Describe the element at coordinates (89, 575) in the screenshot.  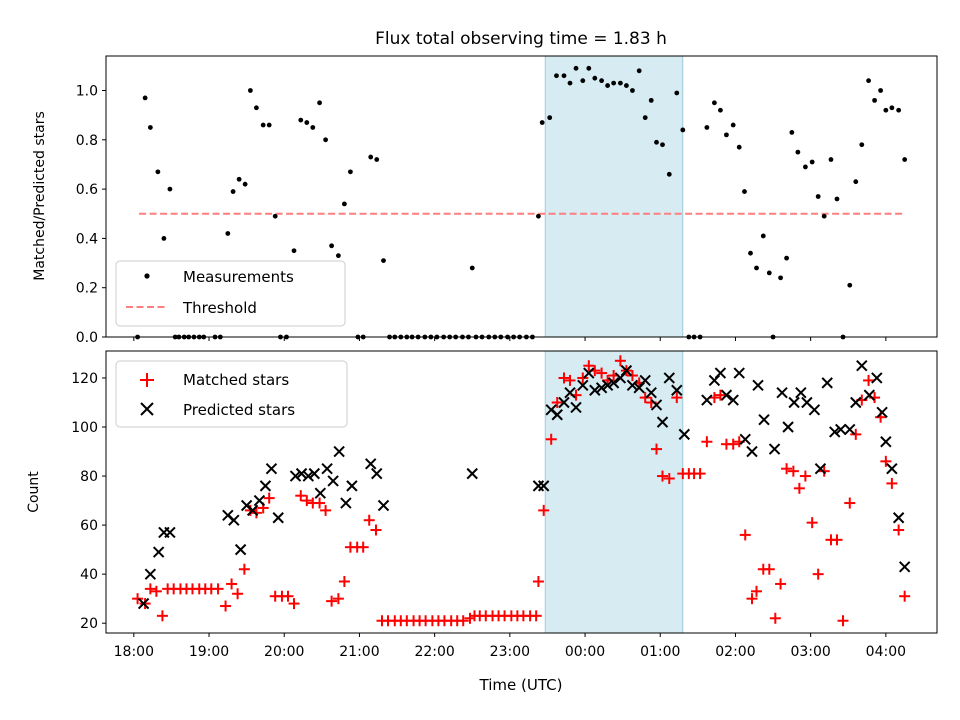
I see `bottom-y-tick-label: 40` at that location.